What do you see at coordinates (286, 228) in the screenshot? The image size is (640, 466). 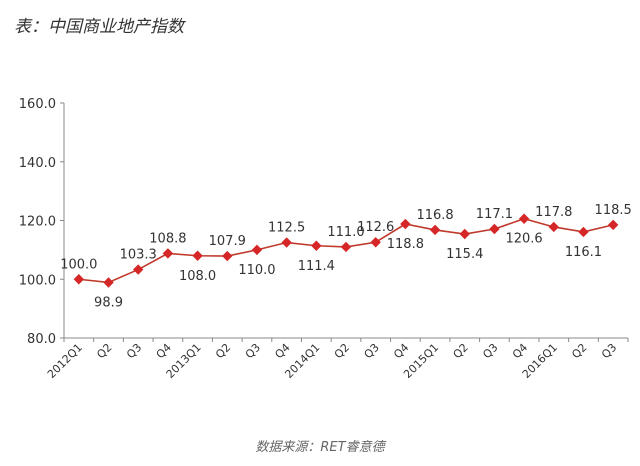 I see `data-label: 112.5` at bounding box center [286, 228].